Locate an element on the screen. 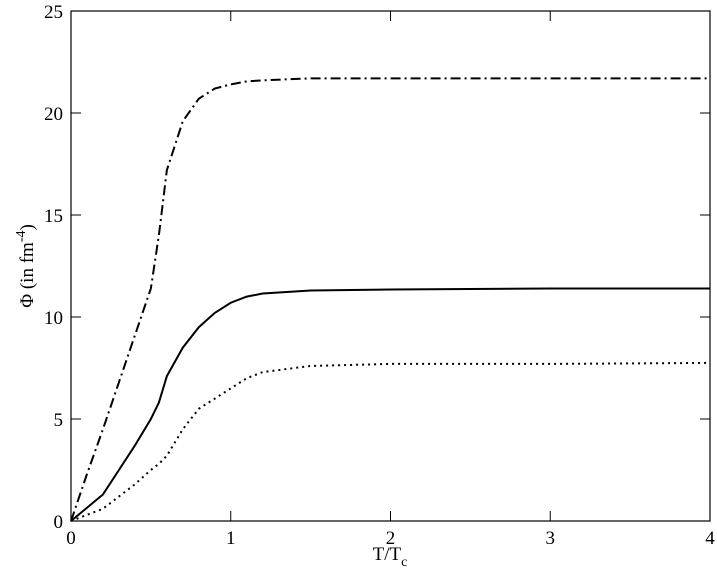 Image resolution: width=717 pixels, height=582 pixels. x-axis-label: T/Tc is located at coordinates (390, 557).